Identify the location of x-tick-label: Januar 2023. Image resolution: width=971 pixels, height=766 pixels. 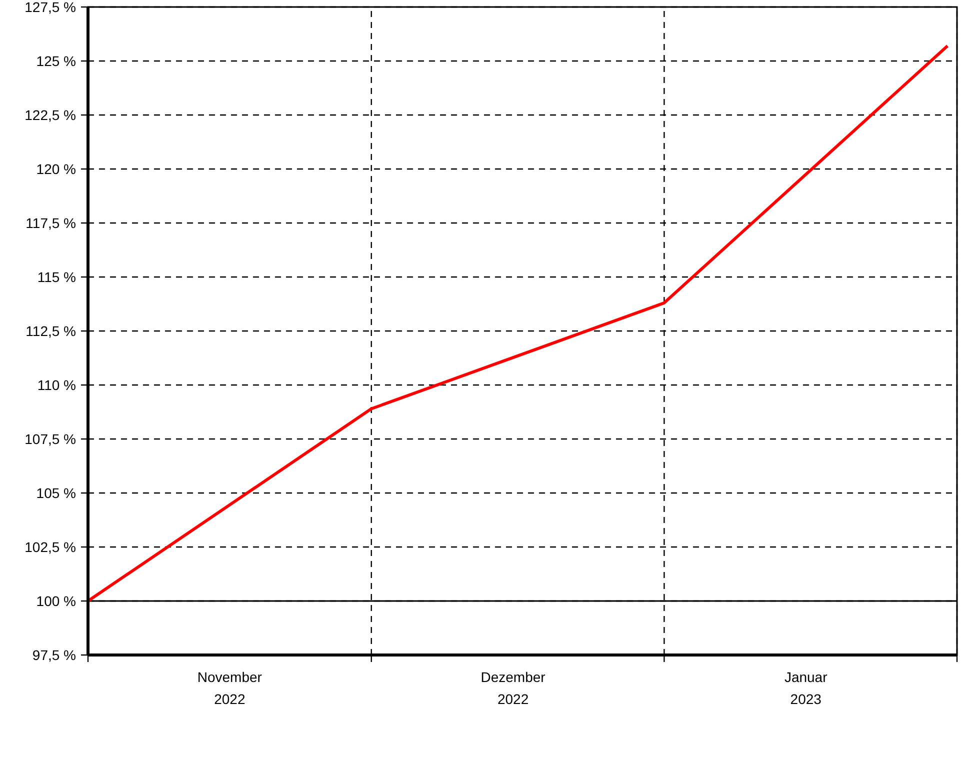
(806, 688).